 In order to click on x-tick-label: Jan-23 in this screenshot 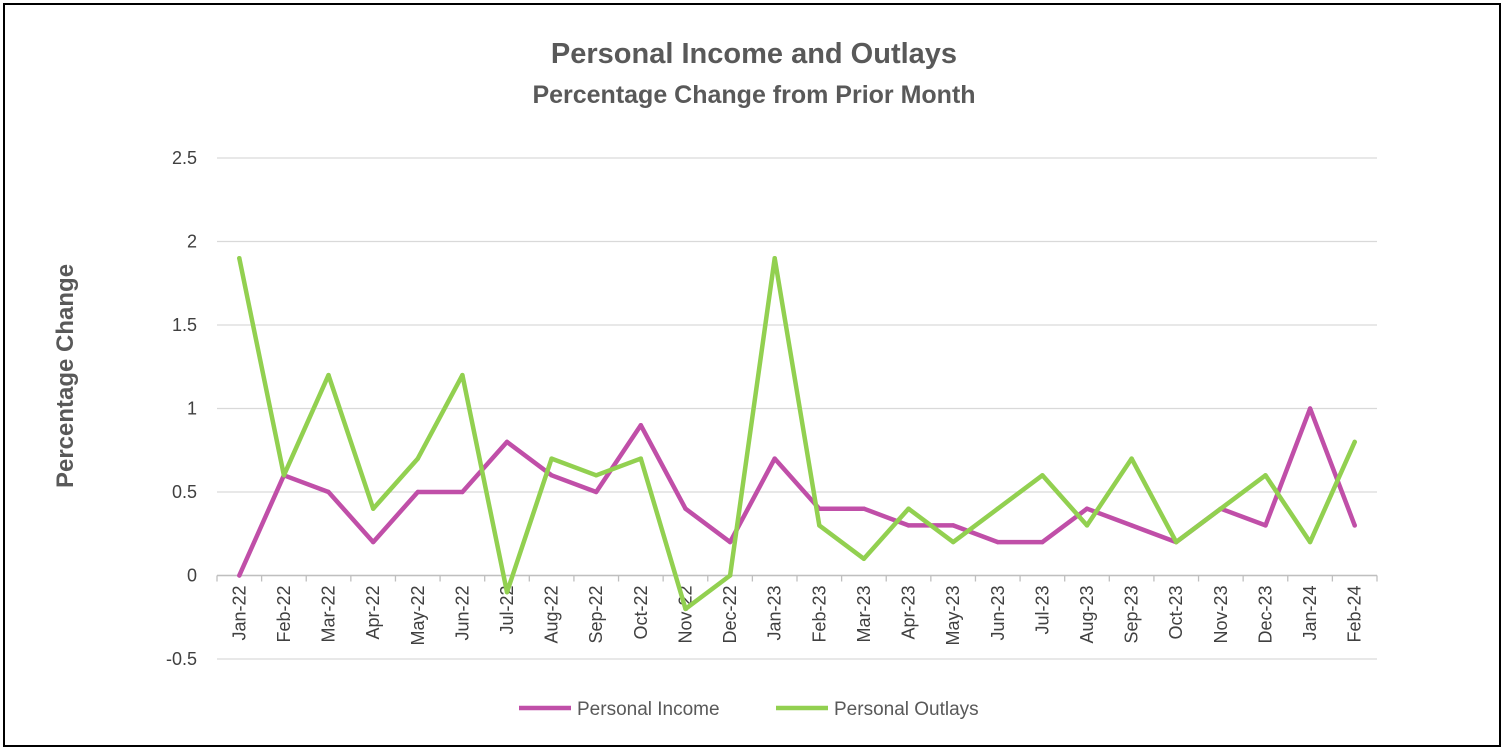, I will do `click(775, 613)`.